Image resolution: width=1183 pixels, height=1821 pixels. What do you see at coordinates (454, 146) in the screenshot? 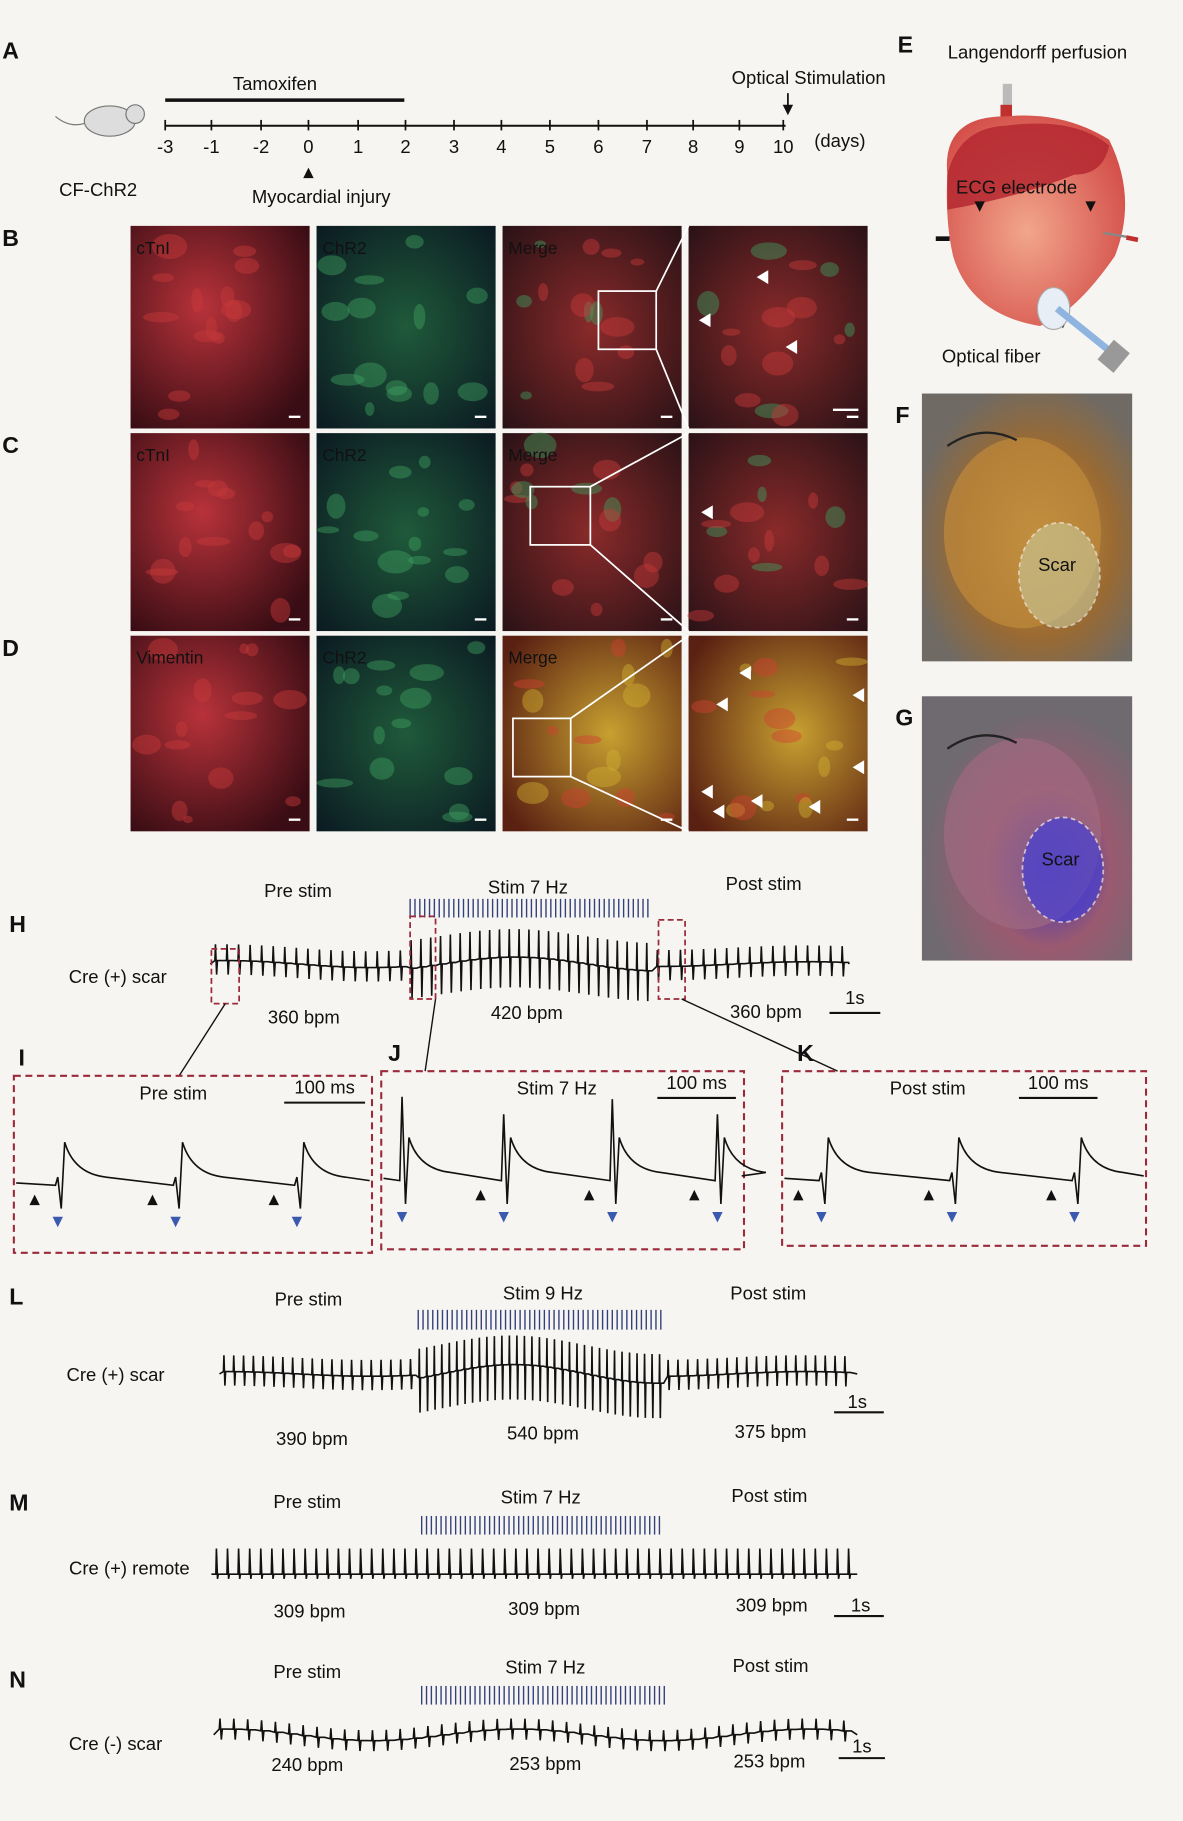
I see `tick-label: 3` at bounding box center [454, 146].